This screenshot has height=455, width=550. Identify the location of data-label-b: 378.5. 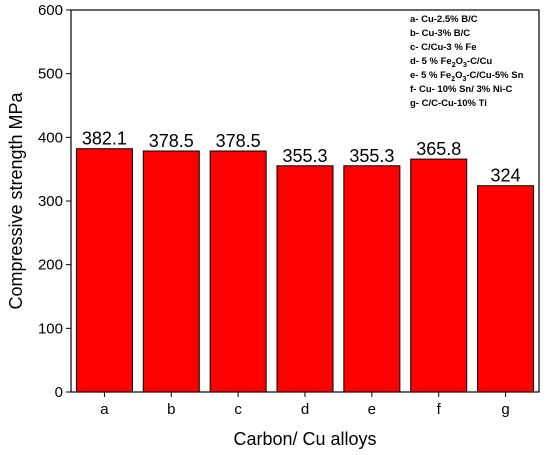
(171, 141).